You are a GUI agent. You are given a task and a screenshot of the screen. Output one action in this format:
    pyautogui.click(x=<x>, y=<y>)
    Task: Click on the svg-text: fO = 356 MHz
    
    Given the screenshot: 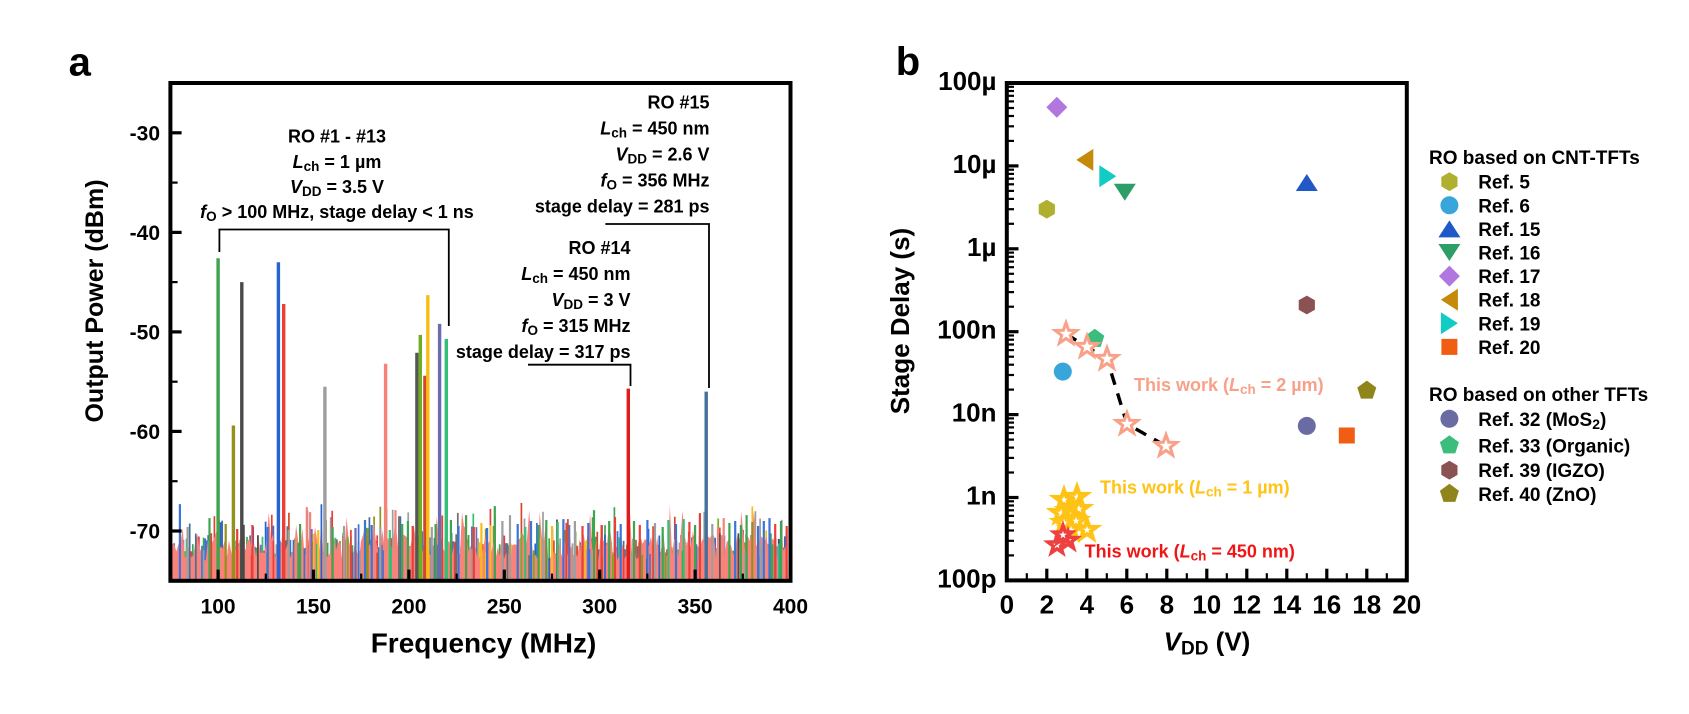 What is the action you would take?
    pyautogui.click(x=654, y=182)
    